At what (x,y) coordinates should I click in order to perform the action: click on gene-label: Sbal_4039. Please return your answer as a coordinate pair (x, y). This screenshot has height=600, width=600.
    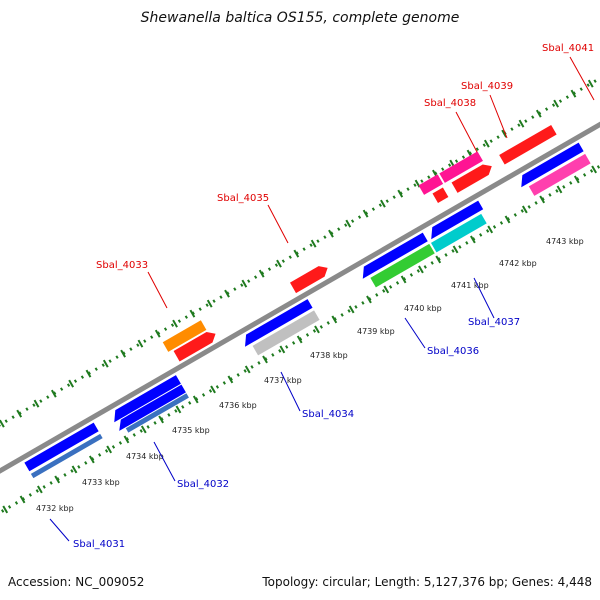
    Looking at the image, I should click on (487, 86).